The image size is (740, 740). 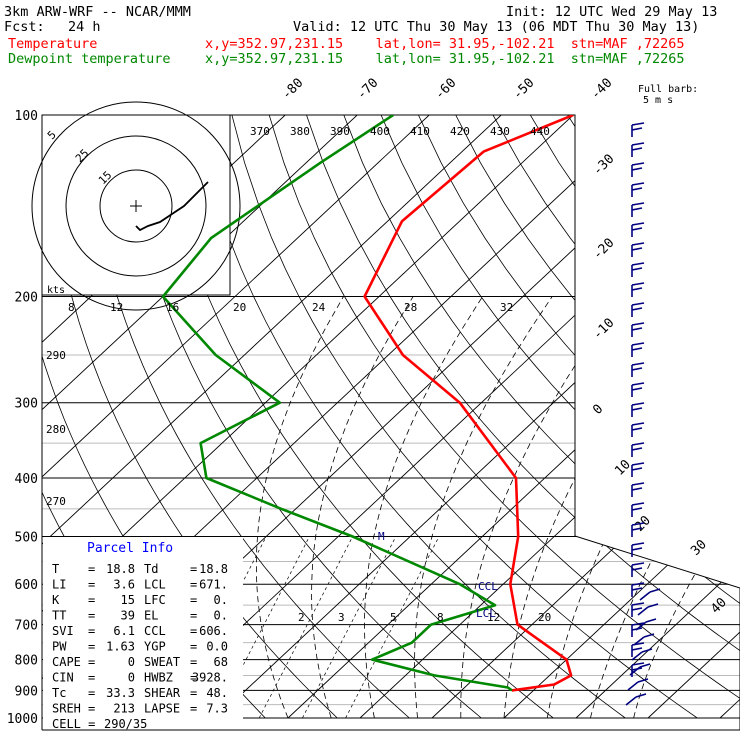 I want to click on barb-legend-title: Full barb:, so click(x=668, y=89).